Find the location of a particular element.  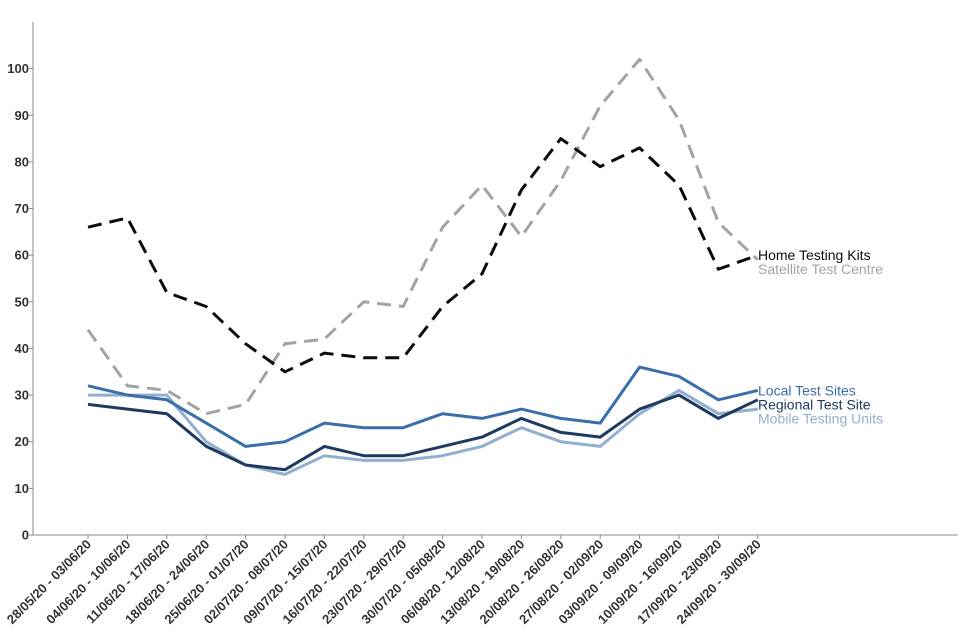

series-label-regional-test-site: Regional Test Site is located at coordinates (814, 404).